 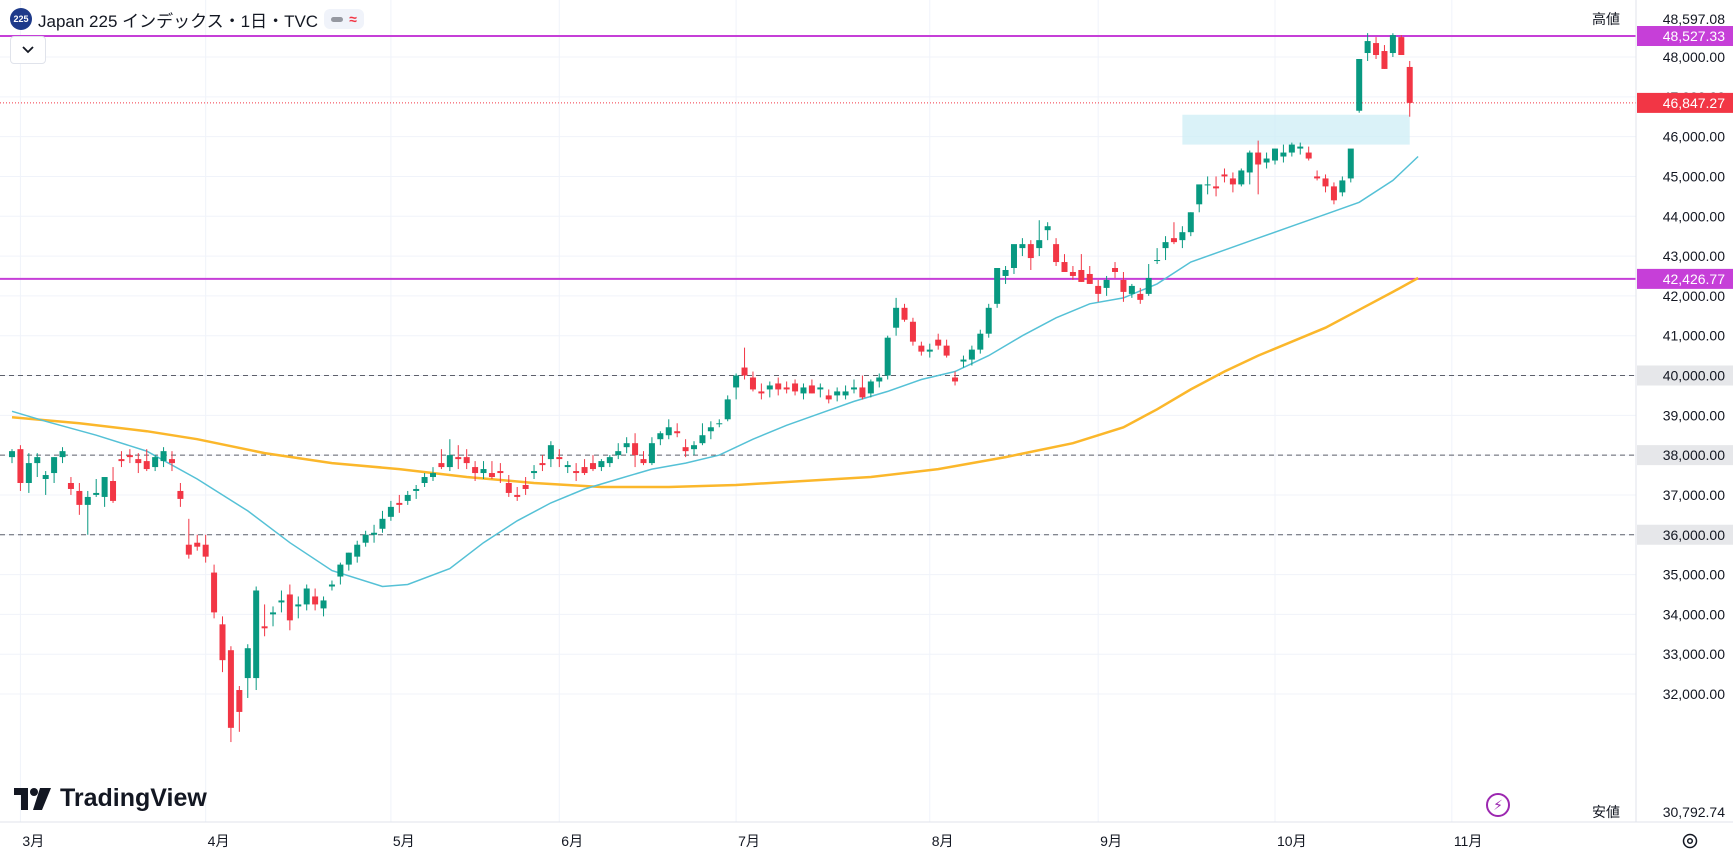 I want to click on low-value: 30,792.74, so click(x=1694, y=812).